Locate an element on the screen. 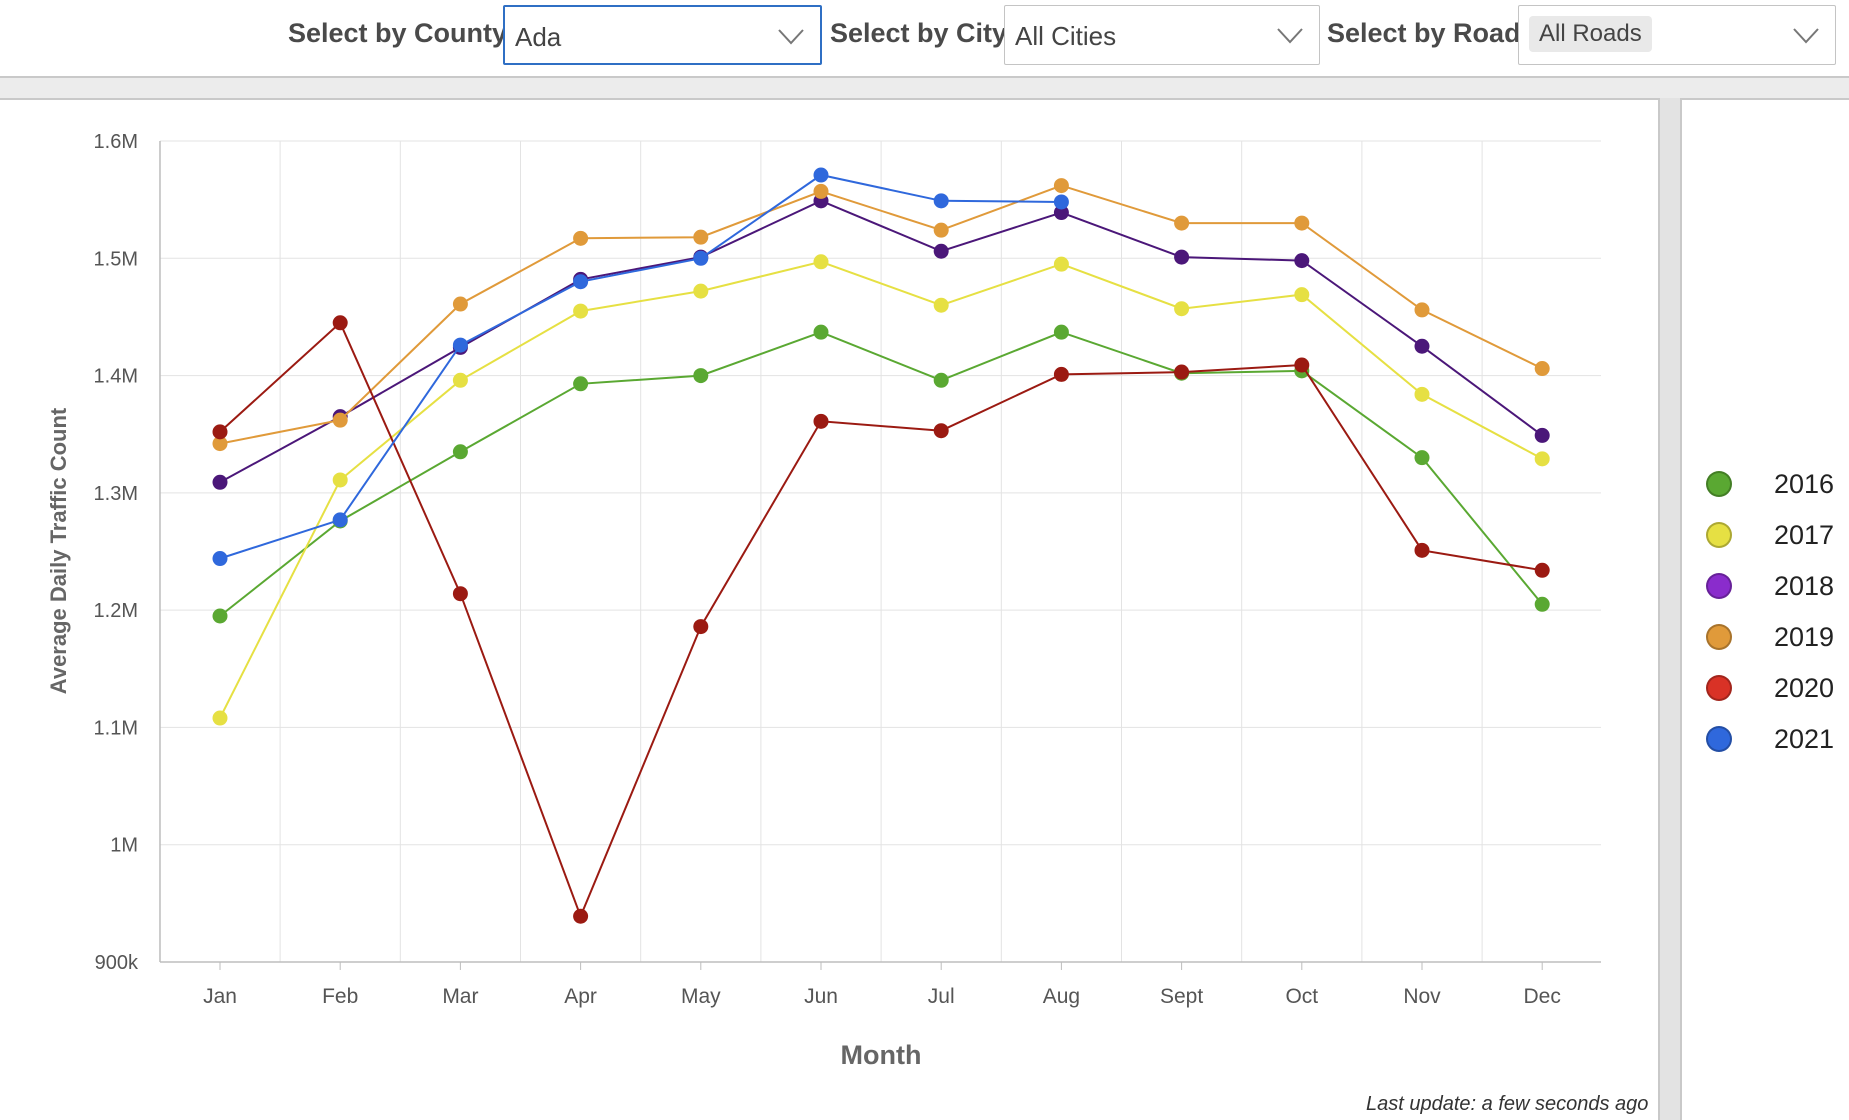 The width and height of the screenshot is (1849, 1120). x-tick-label: Oct is located at coordinates (1301, 996).